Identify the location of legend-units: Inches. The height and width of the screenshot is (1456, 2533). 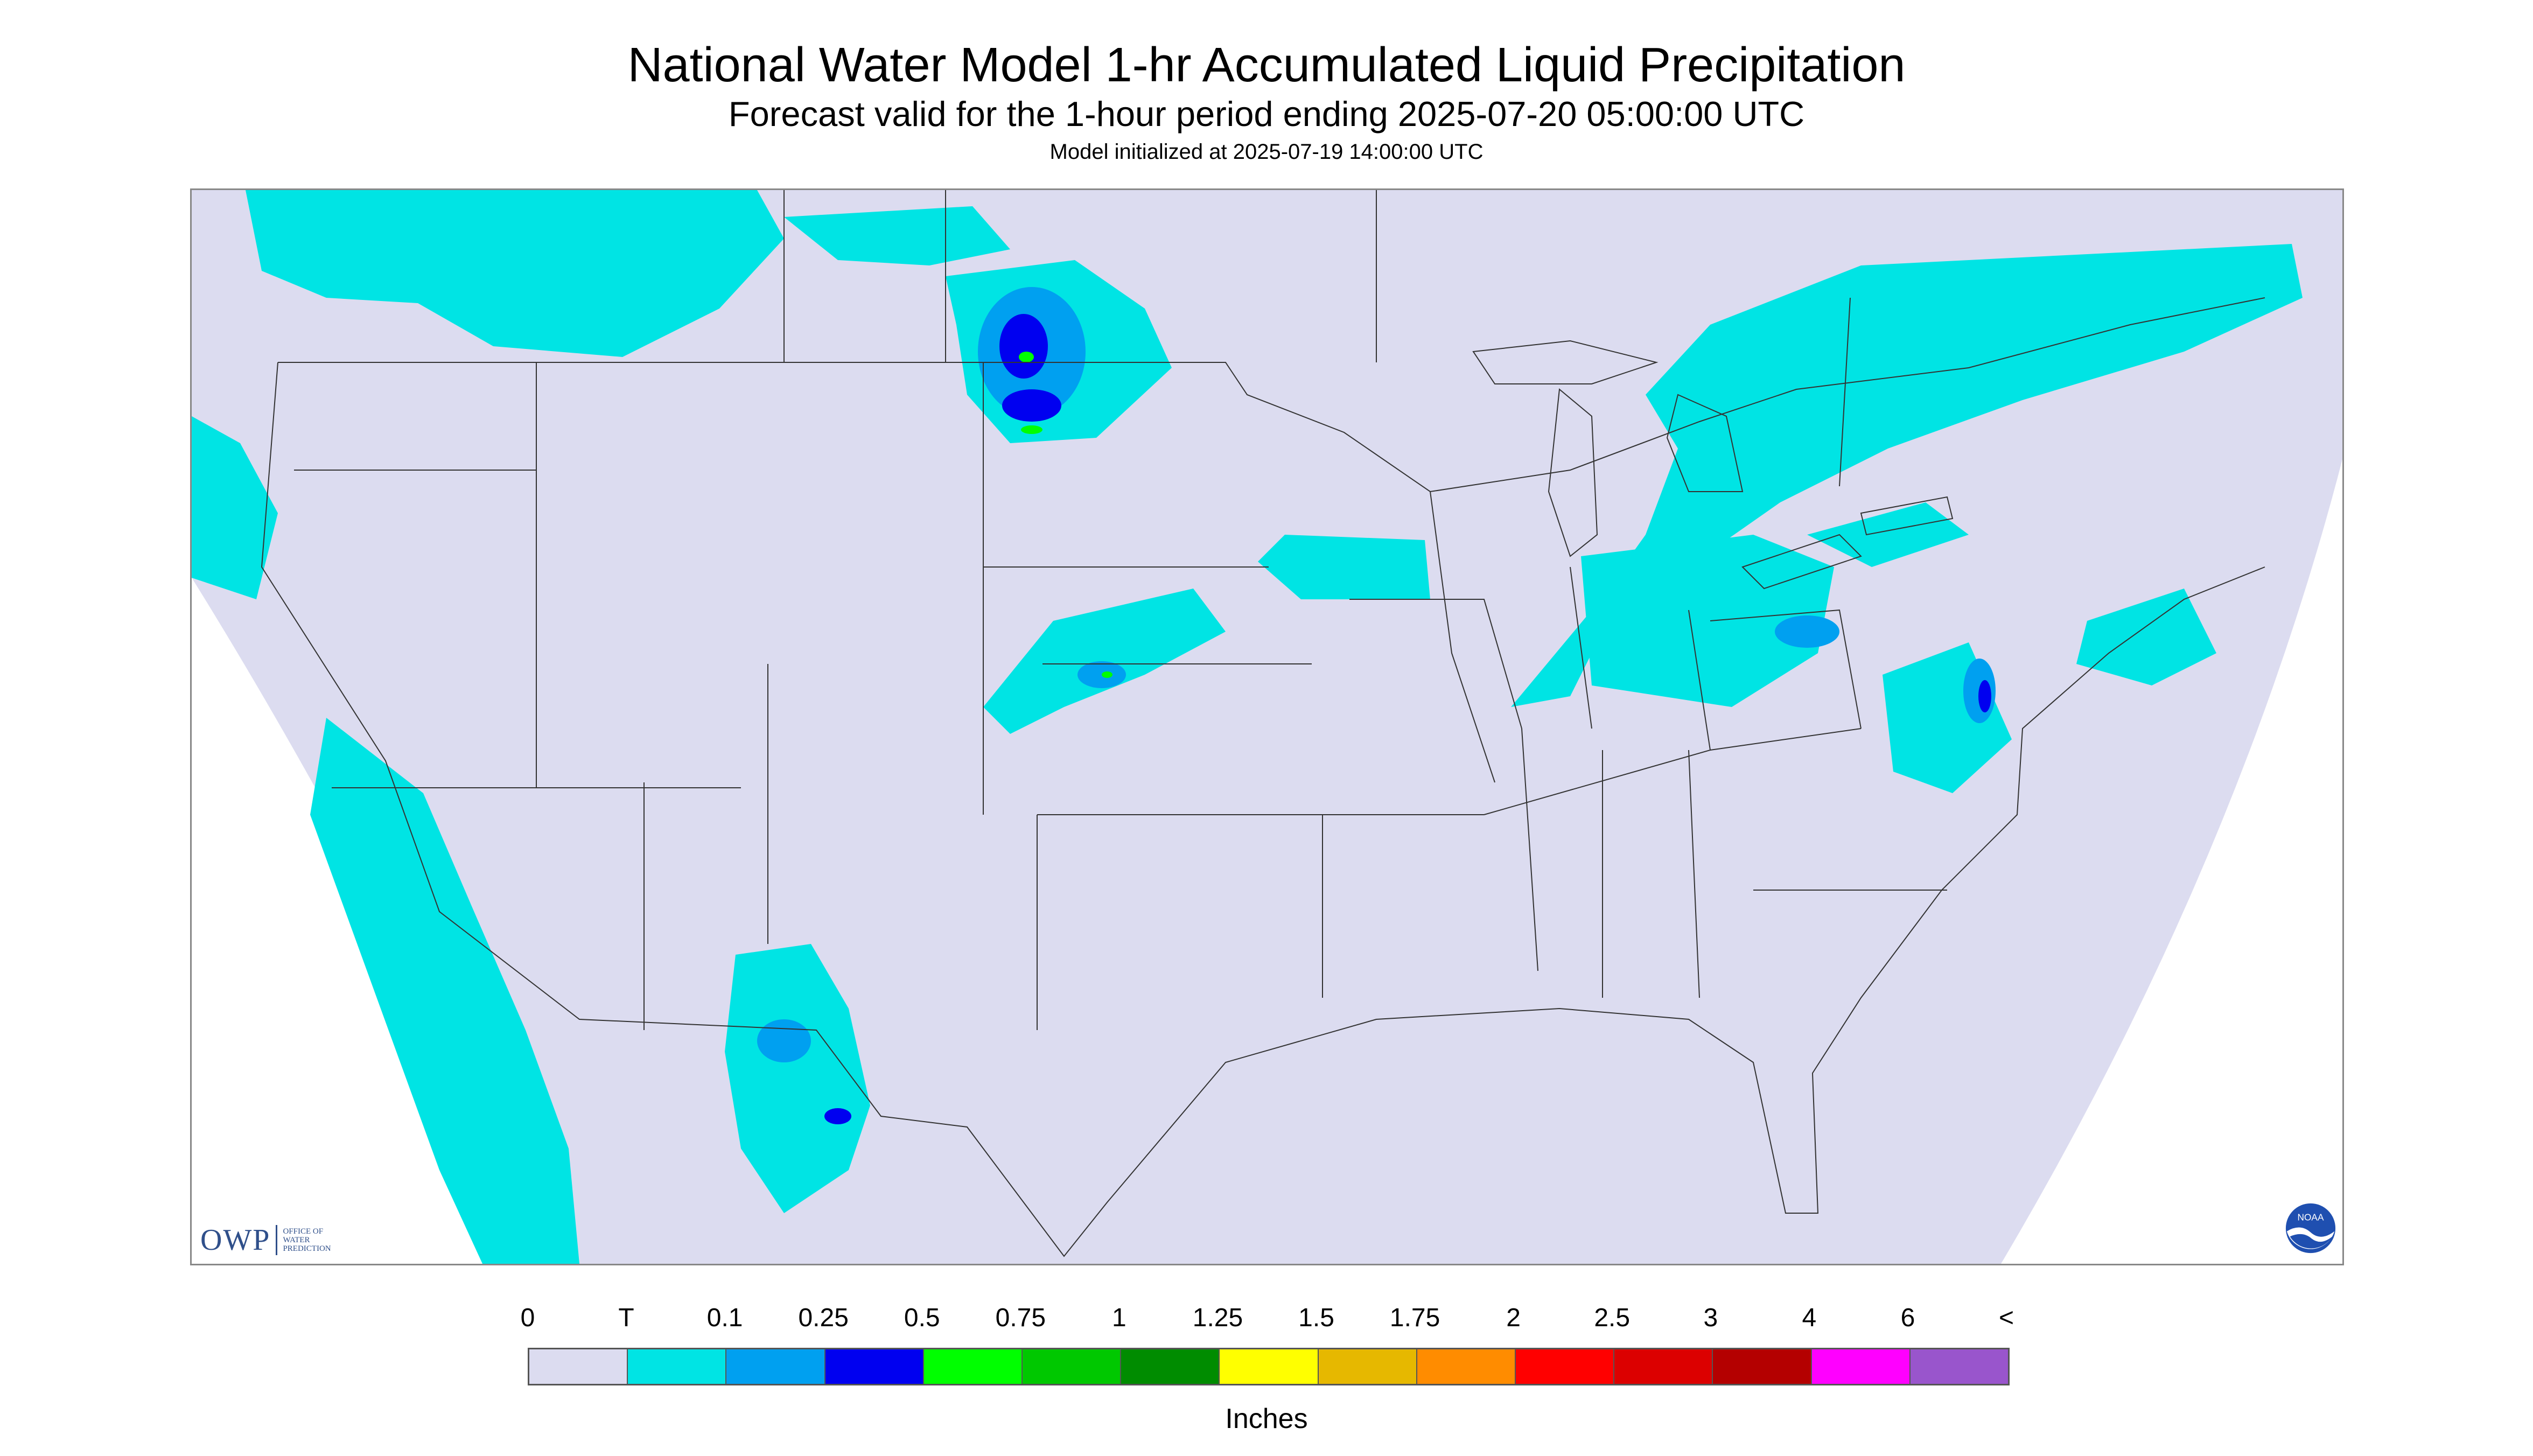
(1266, 1418).